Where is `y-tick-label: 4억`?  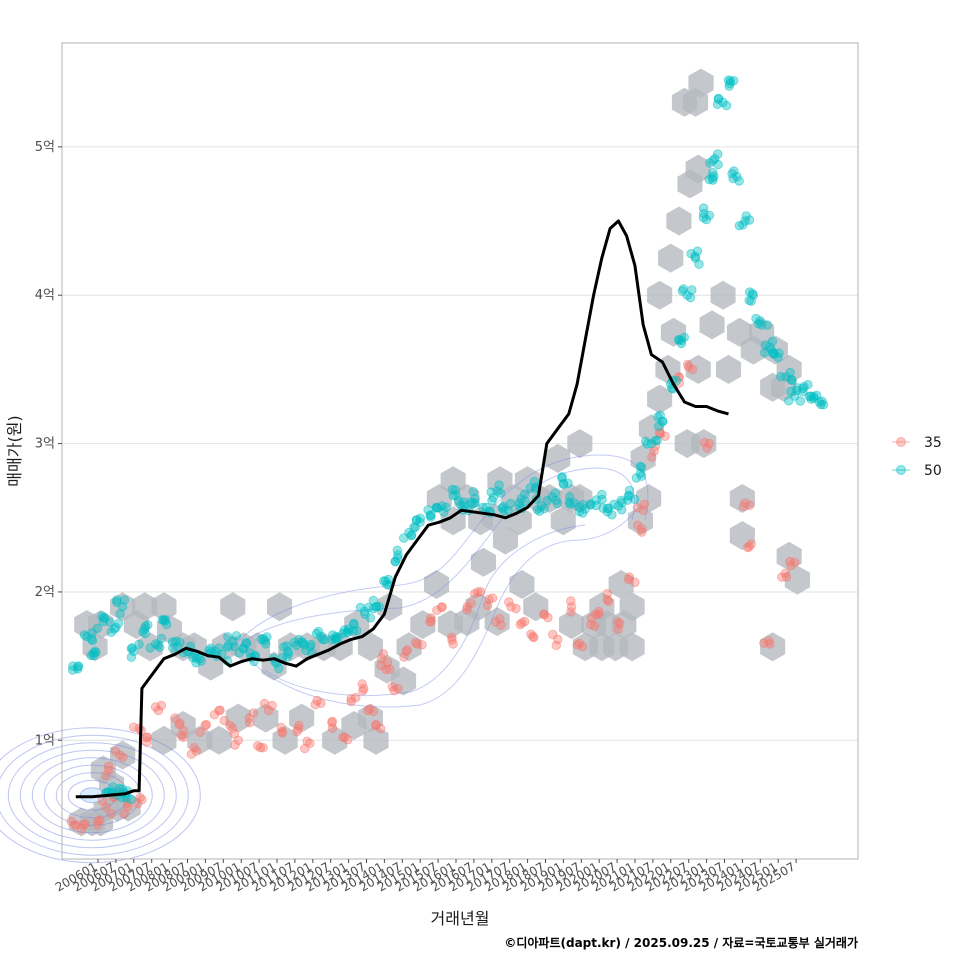 y-tick-label: 4억 is located at coordinates (45, 295).